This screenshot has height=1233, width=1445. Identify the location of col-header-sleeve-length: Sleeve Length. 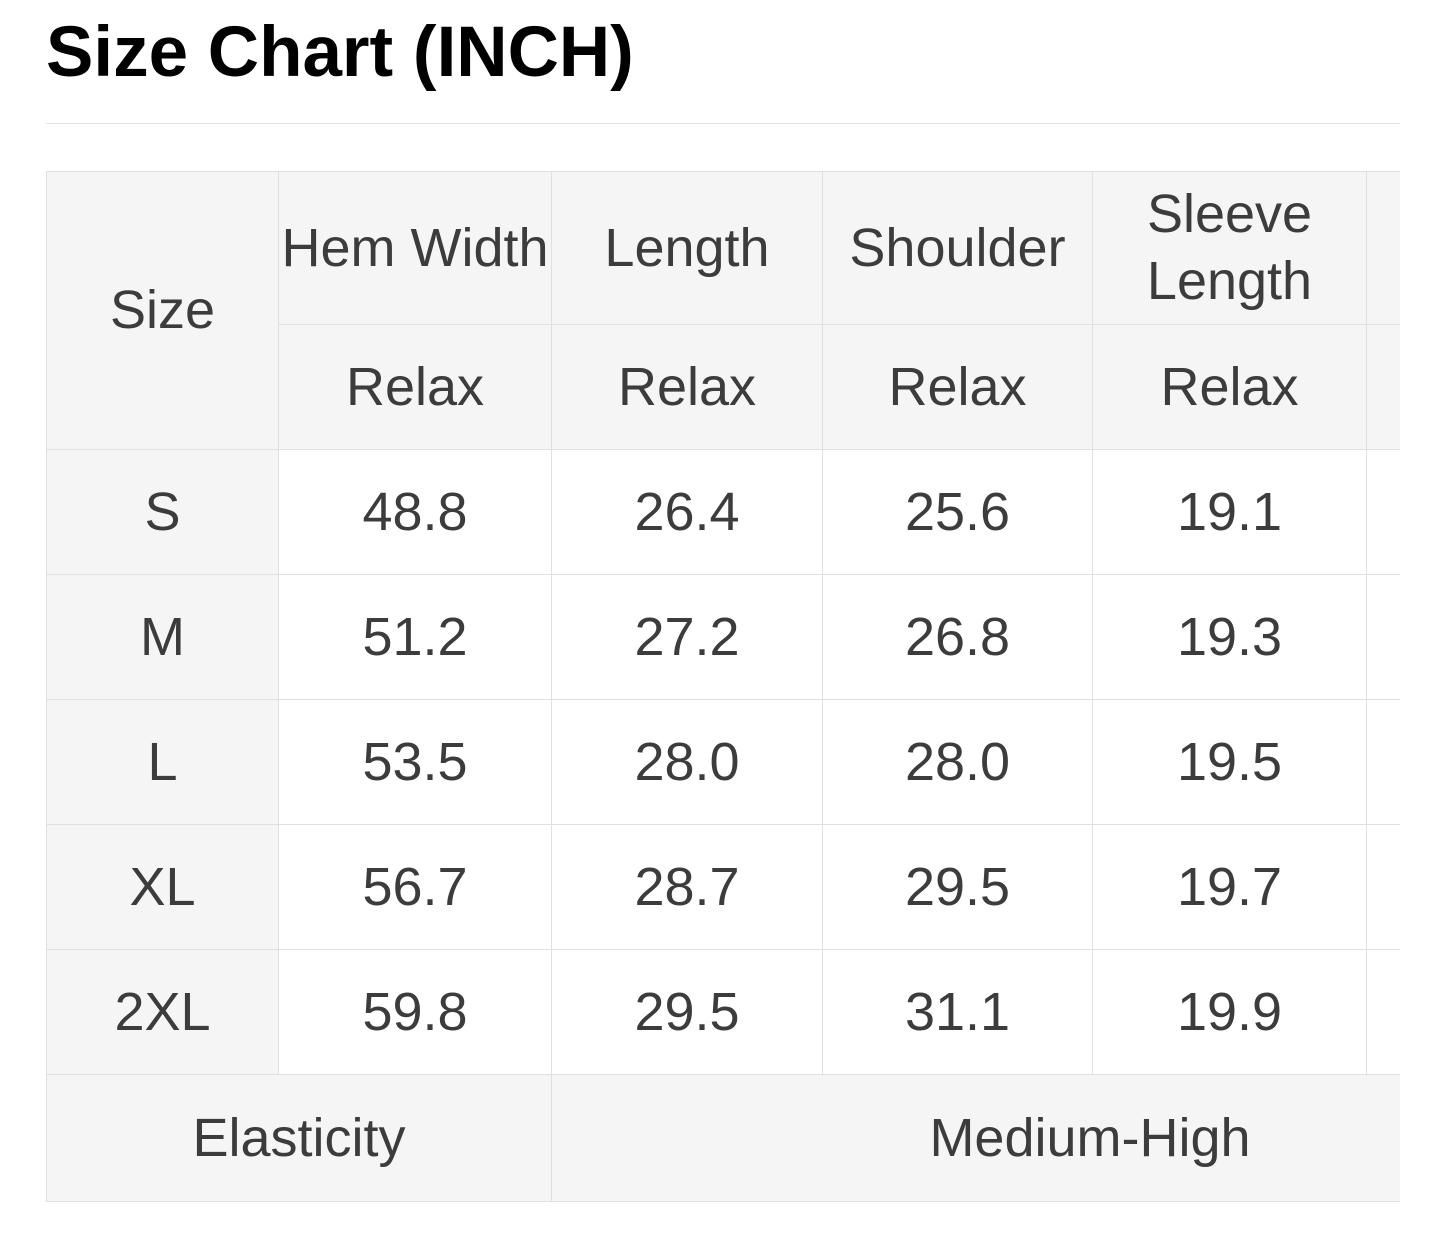
(1229, 248).